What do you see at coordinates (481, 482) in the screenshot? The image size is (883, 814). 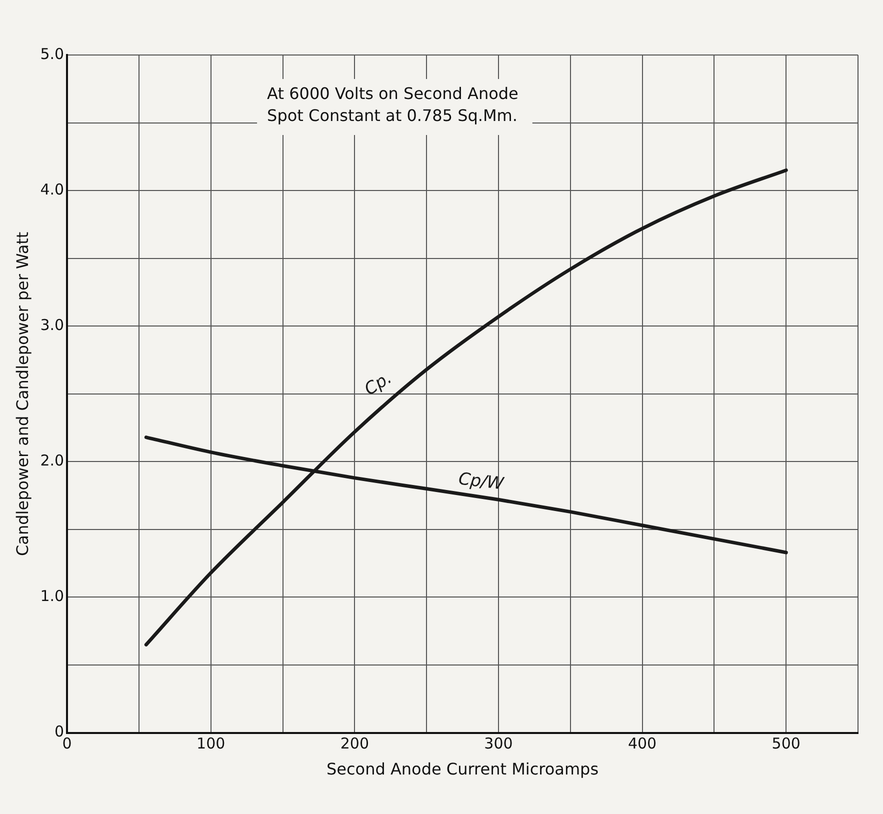 I see `text: Cp/W` at bounding box center [481, 482].